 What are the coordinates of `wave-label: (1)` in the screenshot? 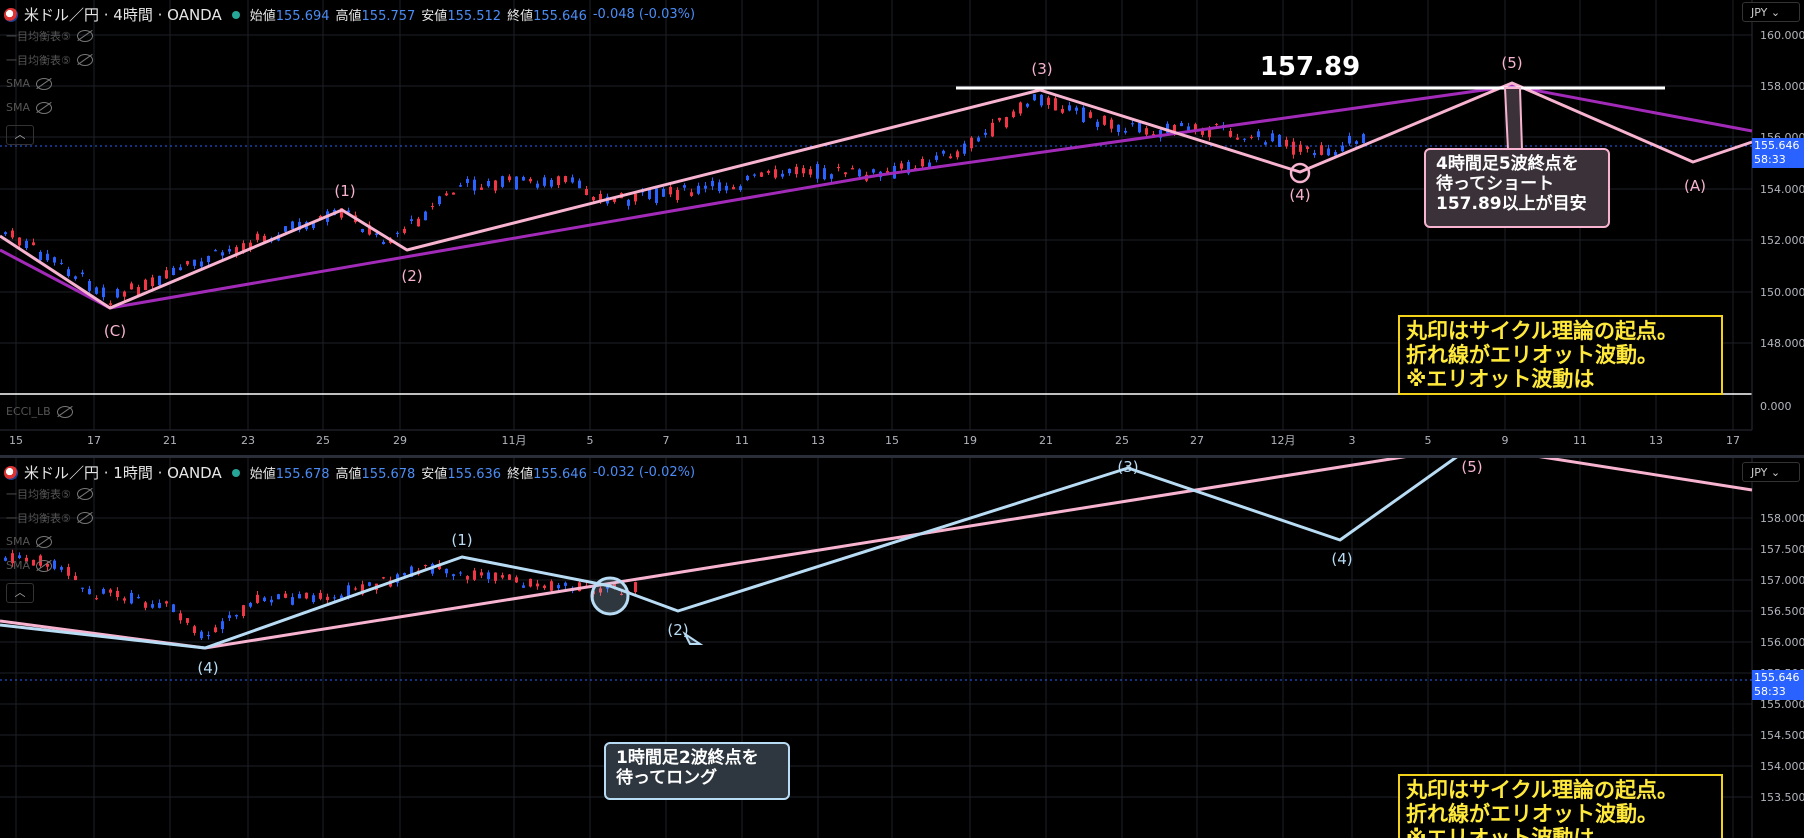 It's located at (344, 191).